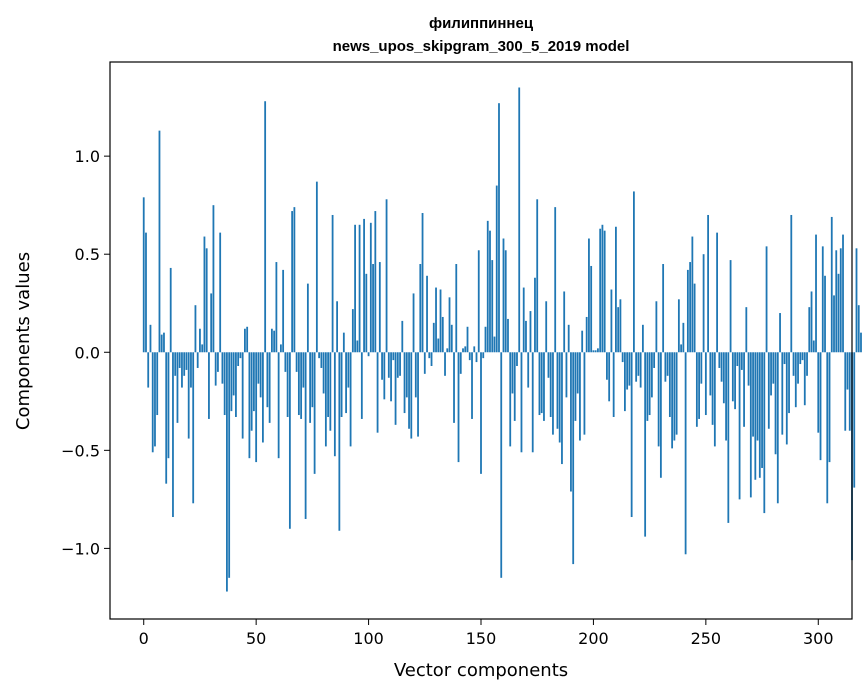 Image resolution: width=867 pixels, height=696 pixels. What do you see at coordinates (486, 633) in the screenshot?
I see `x-axis: 0 50 100 150 200 250 300` at bounding box center [486, 633].